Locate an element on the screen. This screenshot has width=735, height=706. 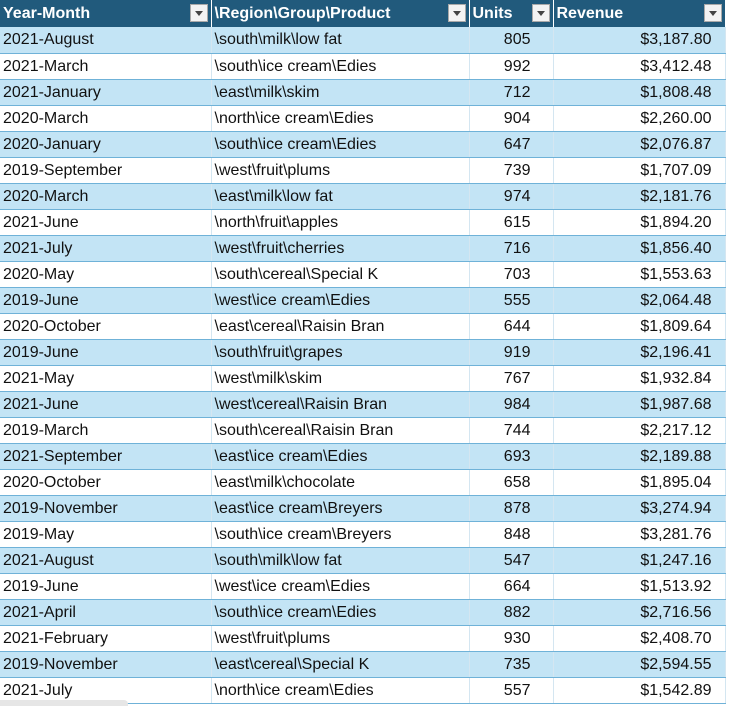
revenue-cell: $2,716.56 is located at coordinates (639, 612).